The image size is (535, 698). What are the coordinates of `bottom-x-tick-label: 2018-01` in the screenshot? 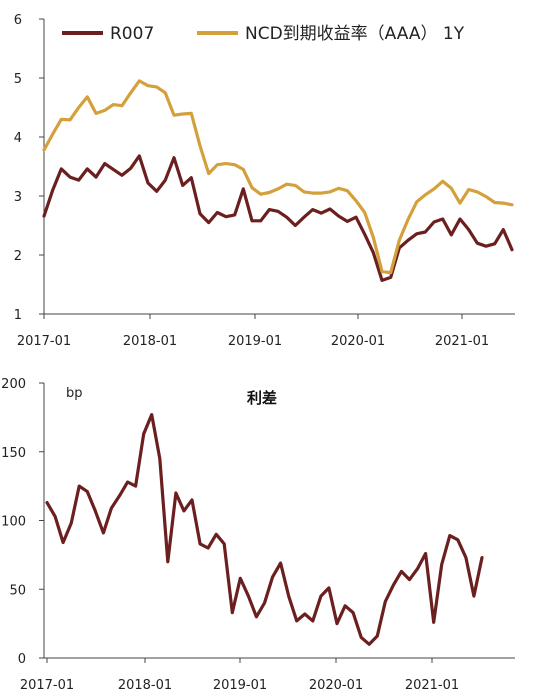 It's located at (145, 685).